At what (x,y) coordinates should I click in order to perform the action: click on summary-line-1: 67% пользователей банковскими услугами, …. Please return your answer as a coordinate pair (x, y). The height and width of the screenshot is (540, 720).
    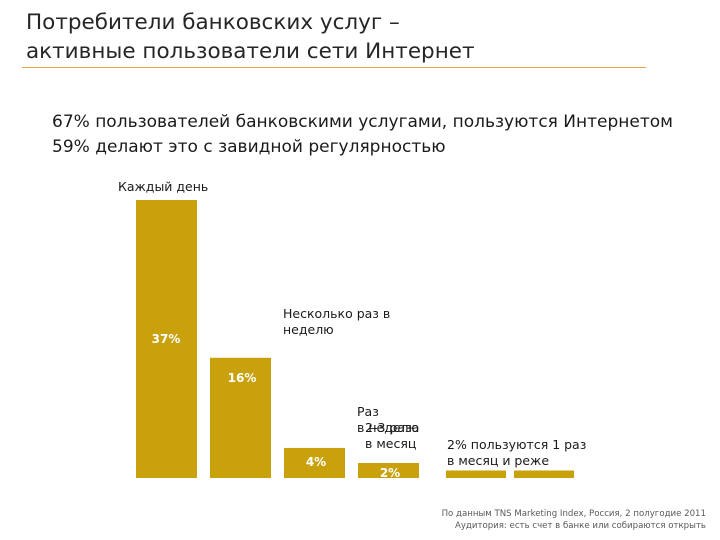
    Looking at the image, I should click on (362, 122).